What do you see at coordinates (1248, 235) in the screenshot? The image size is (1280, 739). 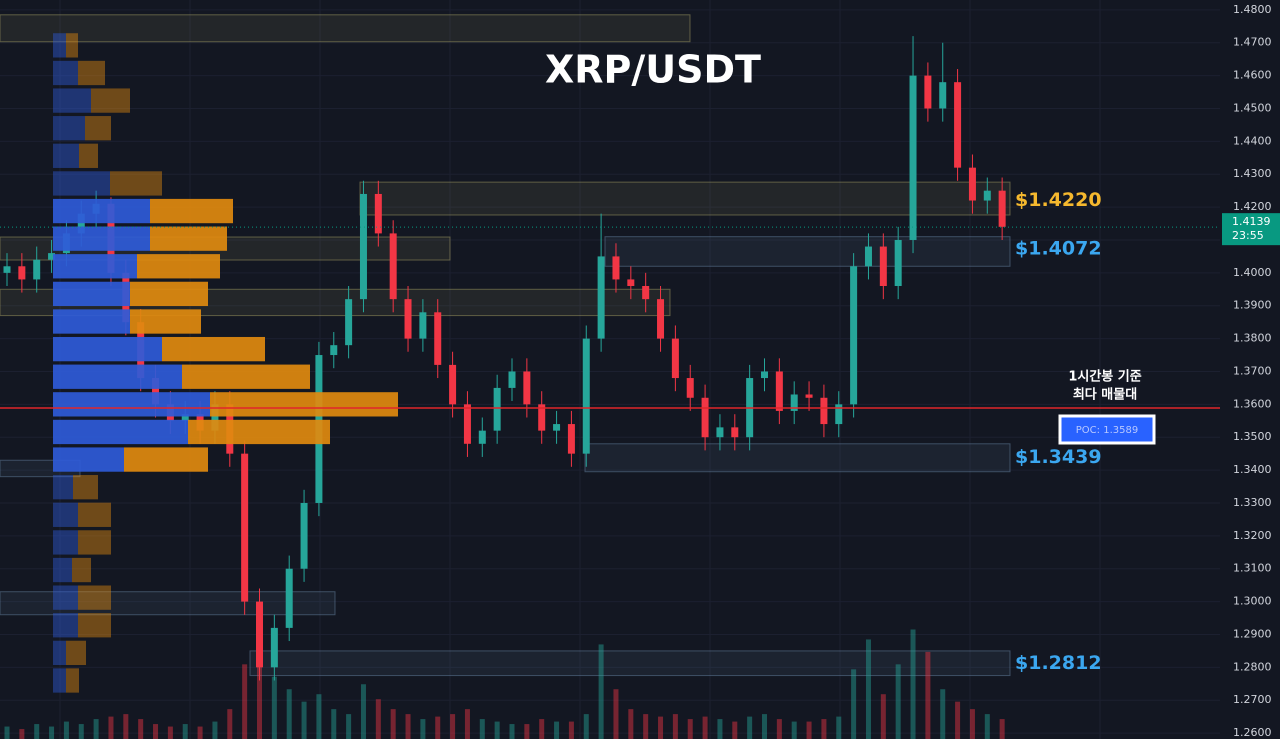 I see `countdown: 23:55` at bounding box center [1248, 235].